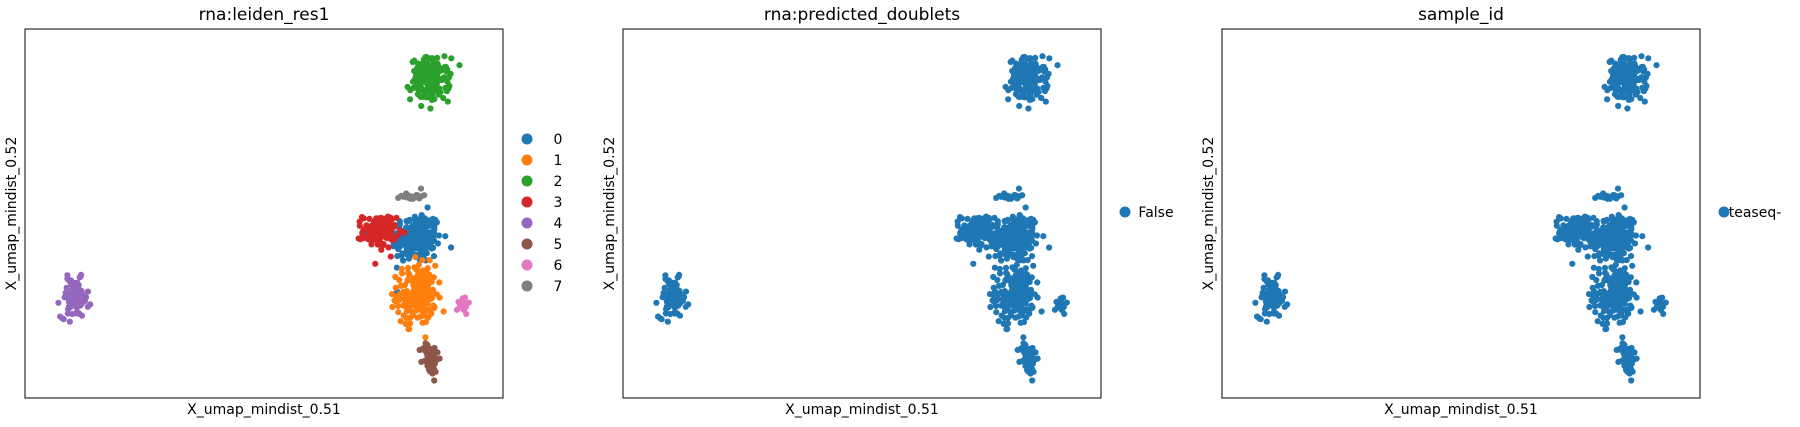 The height and width of the screenshot is (427, 1800). I want to click on legend-label: 5, so click(558, 245).